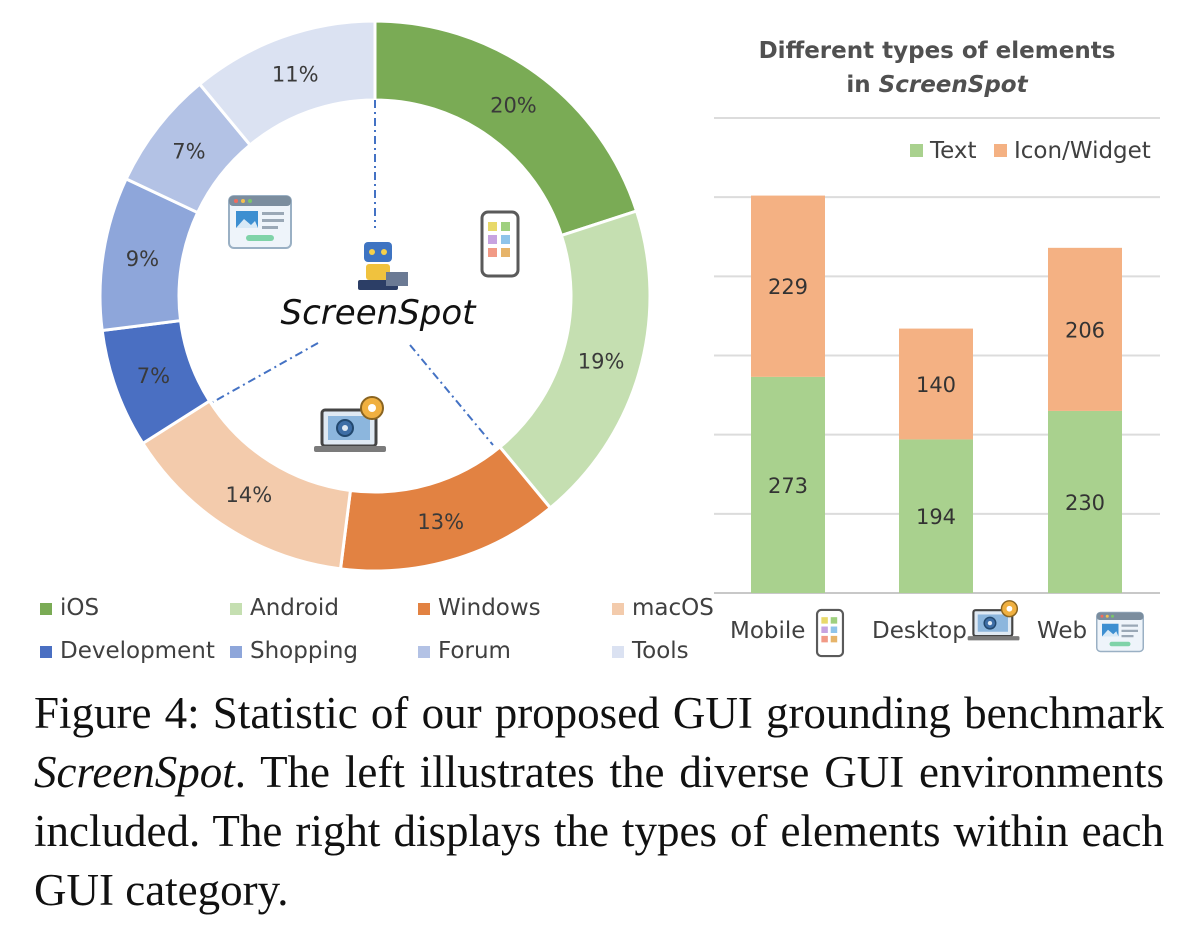 Image resolution: width=1192 pixels, height=942 pixels. I want to click on legend-label-windows: Windows, so click(489, 608).